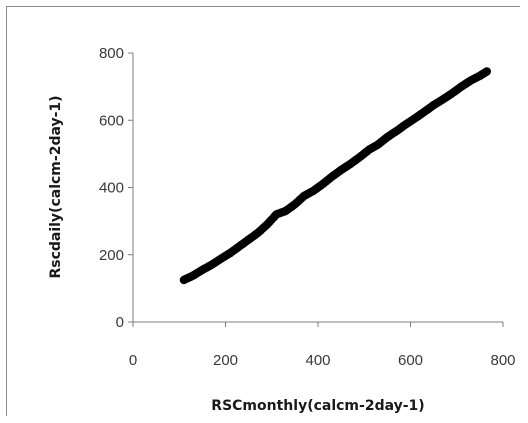 Image resolution: width=528 pixels, height=423 pixels. Describe the element at coordinates (111, 188) in the screenshot. I see `y-tick-label: 400` at that location.